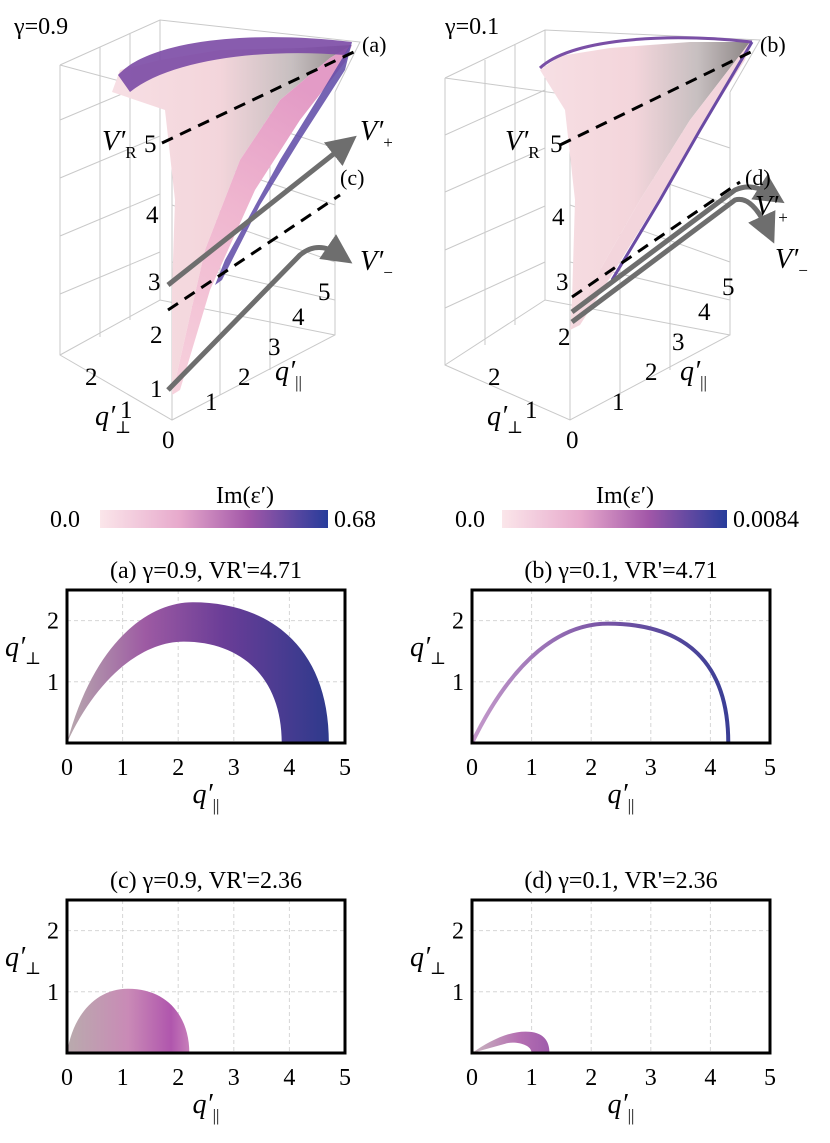 The height and width of the screenshot is (1143, 830). I want to click on vr-label-left: V′R, so click(119, 144).